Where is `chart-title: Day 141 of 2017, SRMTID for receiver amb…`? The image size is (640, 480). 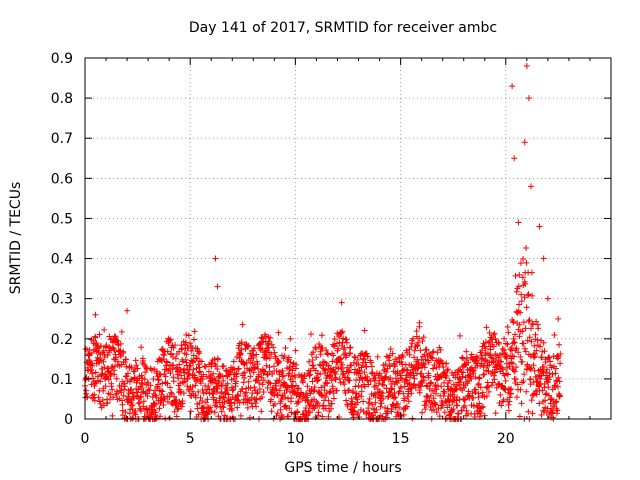 chart-title: Day 141 of 2017, SRMTID for receiver amb… is located at coordinates (343, 28).